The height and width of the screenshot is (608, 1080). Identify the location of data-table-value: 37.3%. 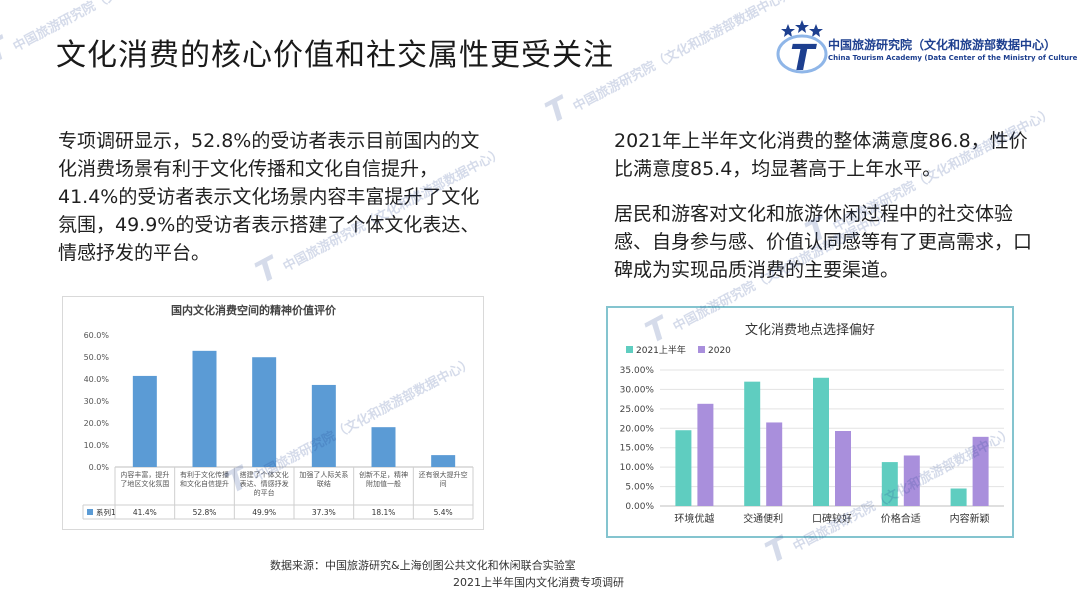
(324, 512).